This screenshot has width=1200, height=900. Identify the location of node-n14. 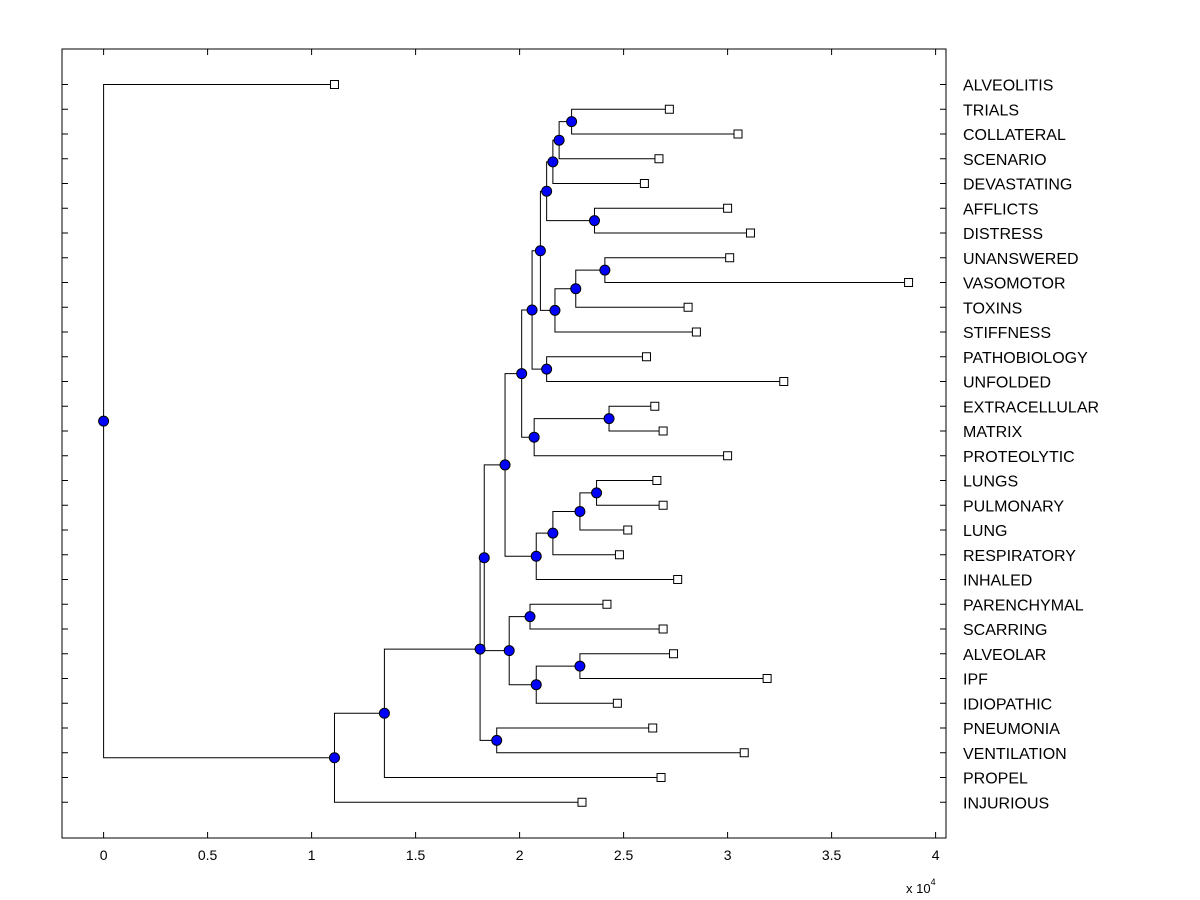
(553, 533).